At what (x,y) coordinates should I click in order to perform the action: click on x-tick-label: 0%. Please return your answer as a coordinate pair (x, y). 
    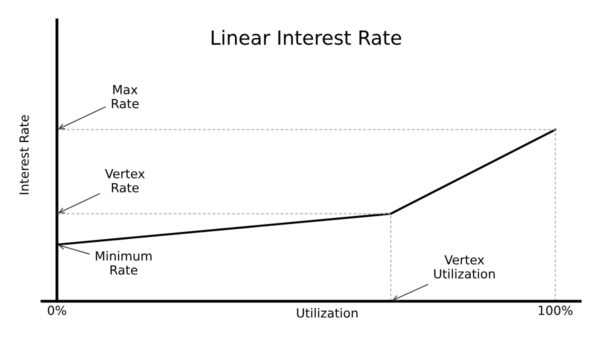
    Looking at the image, I should click on (57, 311).